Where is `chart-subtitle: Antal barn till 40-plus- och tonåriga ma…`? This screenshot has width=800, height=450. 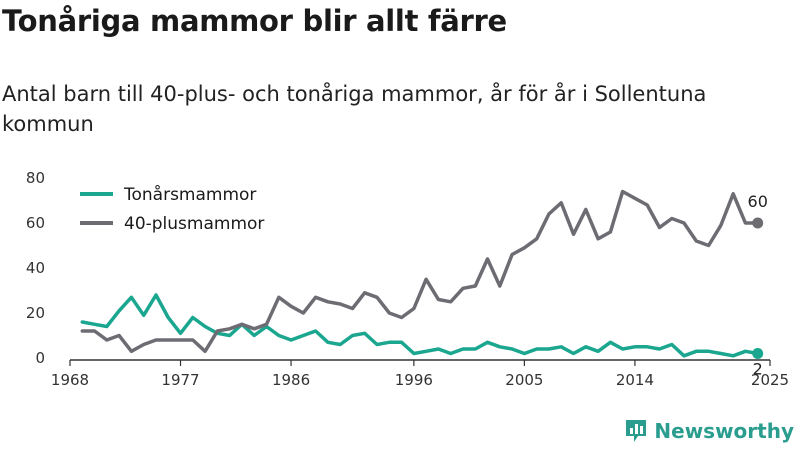
chart-subtitle: Antal barn till 40-plus- och tonåriga ma… is located at coordinates (354, 109).